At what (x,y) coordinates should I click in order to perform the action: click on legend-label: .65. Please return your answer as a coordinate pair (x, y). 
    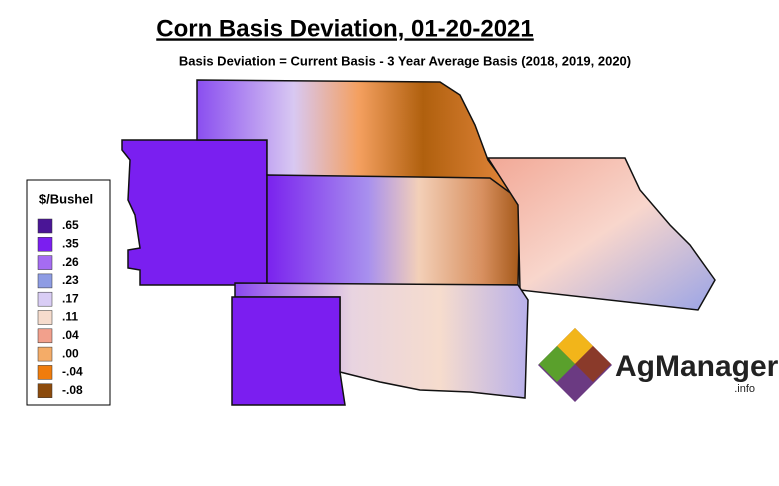
    Looking at the image, I should click on (70, 225).